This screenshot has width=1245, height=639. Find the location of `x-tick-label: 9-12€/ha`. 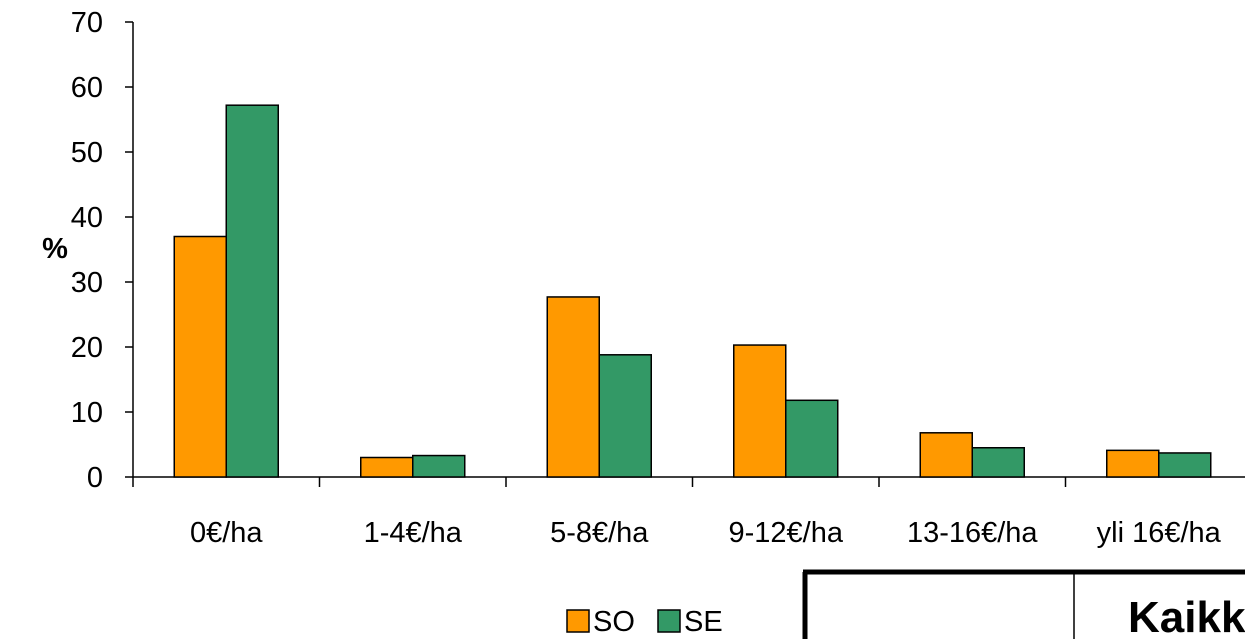

x-tick-label: 9-12€/ha is located at coordinates (786, 533).